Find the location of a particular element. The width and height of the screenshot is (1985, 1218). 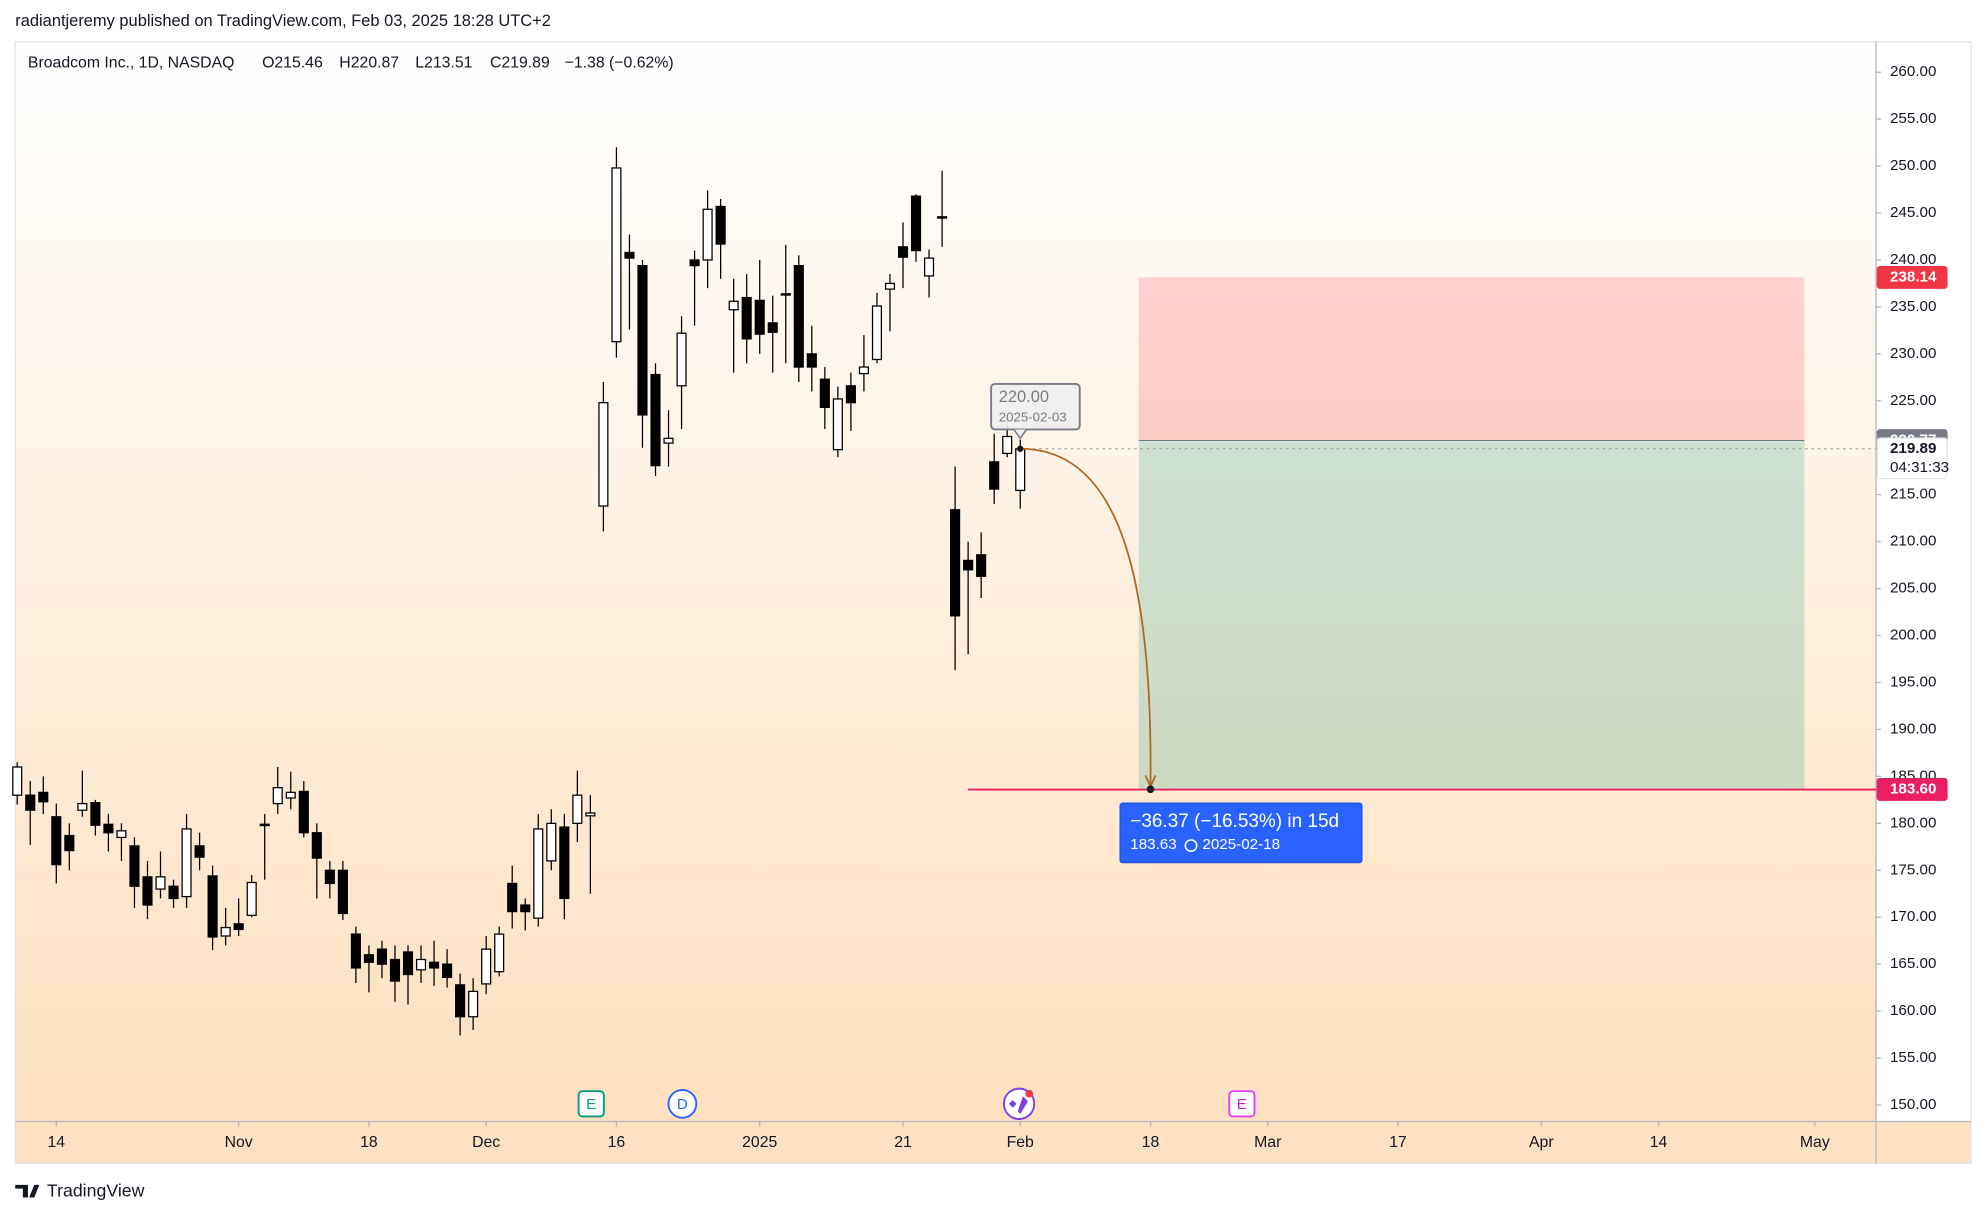

y-tick-label: 240.00 is located at coordinates (1913, 259).